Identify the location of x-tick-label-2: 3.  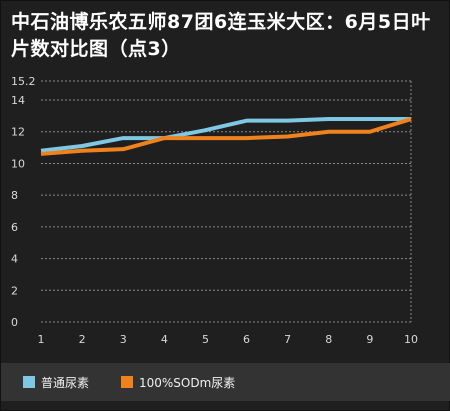
(123, 339).